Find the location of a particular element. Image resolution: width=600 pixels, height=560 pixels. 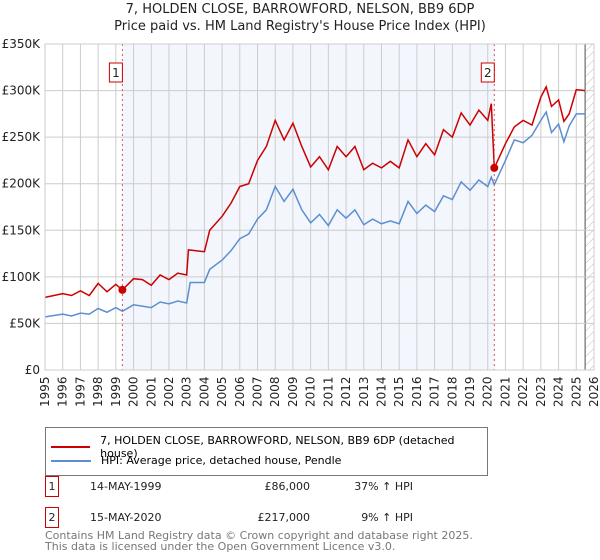

transaction-price: £86,000 is located at coordinates (287, 486).